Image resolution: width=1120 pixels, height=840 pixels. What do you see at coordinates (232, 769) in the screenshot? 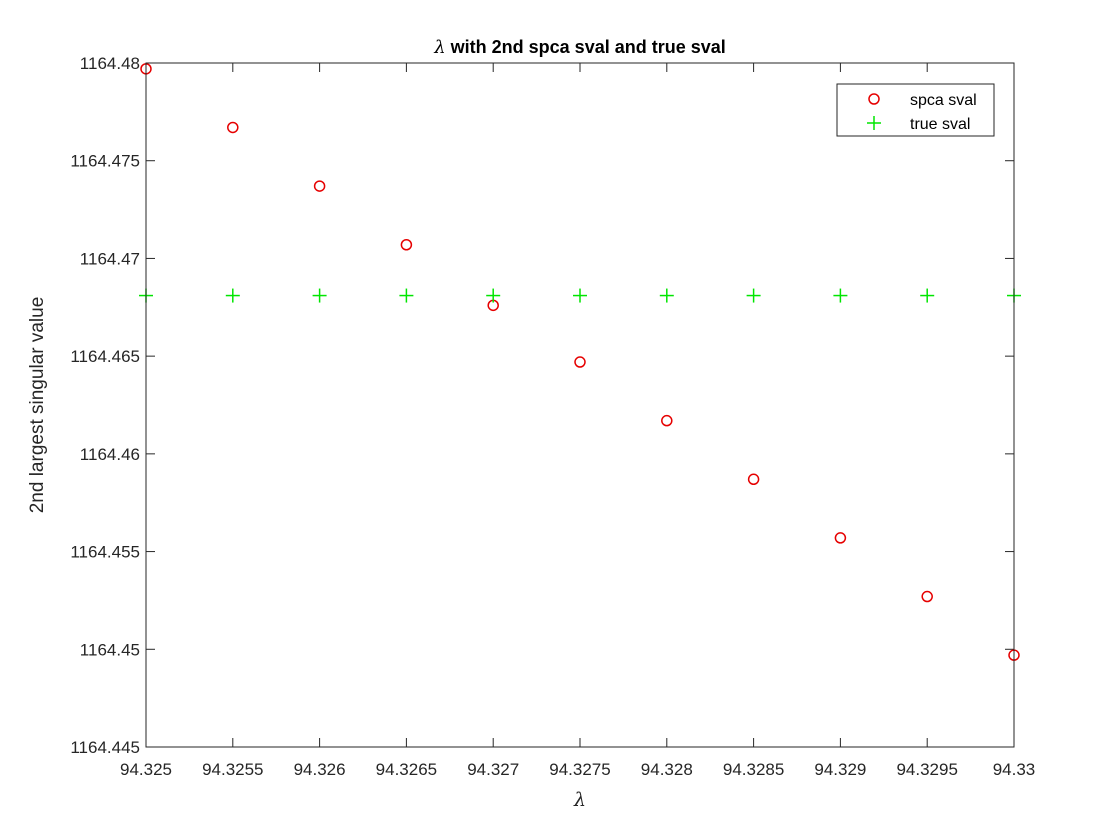
I see `x-tick-label: 94.3255` at bounding box center [232, 769].